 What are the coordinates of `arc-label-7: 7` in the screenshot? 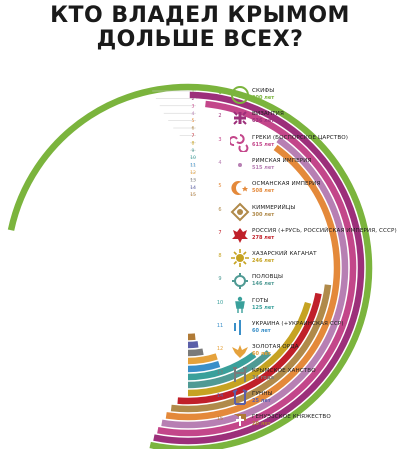 It's located at (193, 136).